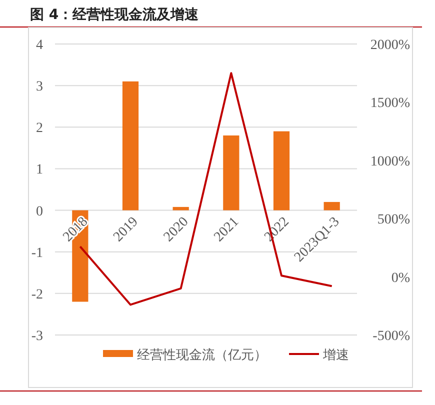 This screenshot has height=405, width=435. What do you see at coordinates (400, 278) in the screenshot?
I see `y2-tick-label: 0%` at bounding box center [400, 278].